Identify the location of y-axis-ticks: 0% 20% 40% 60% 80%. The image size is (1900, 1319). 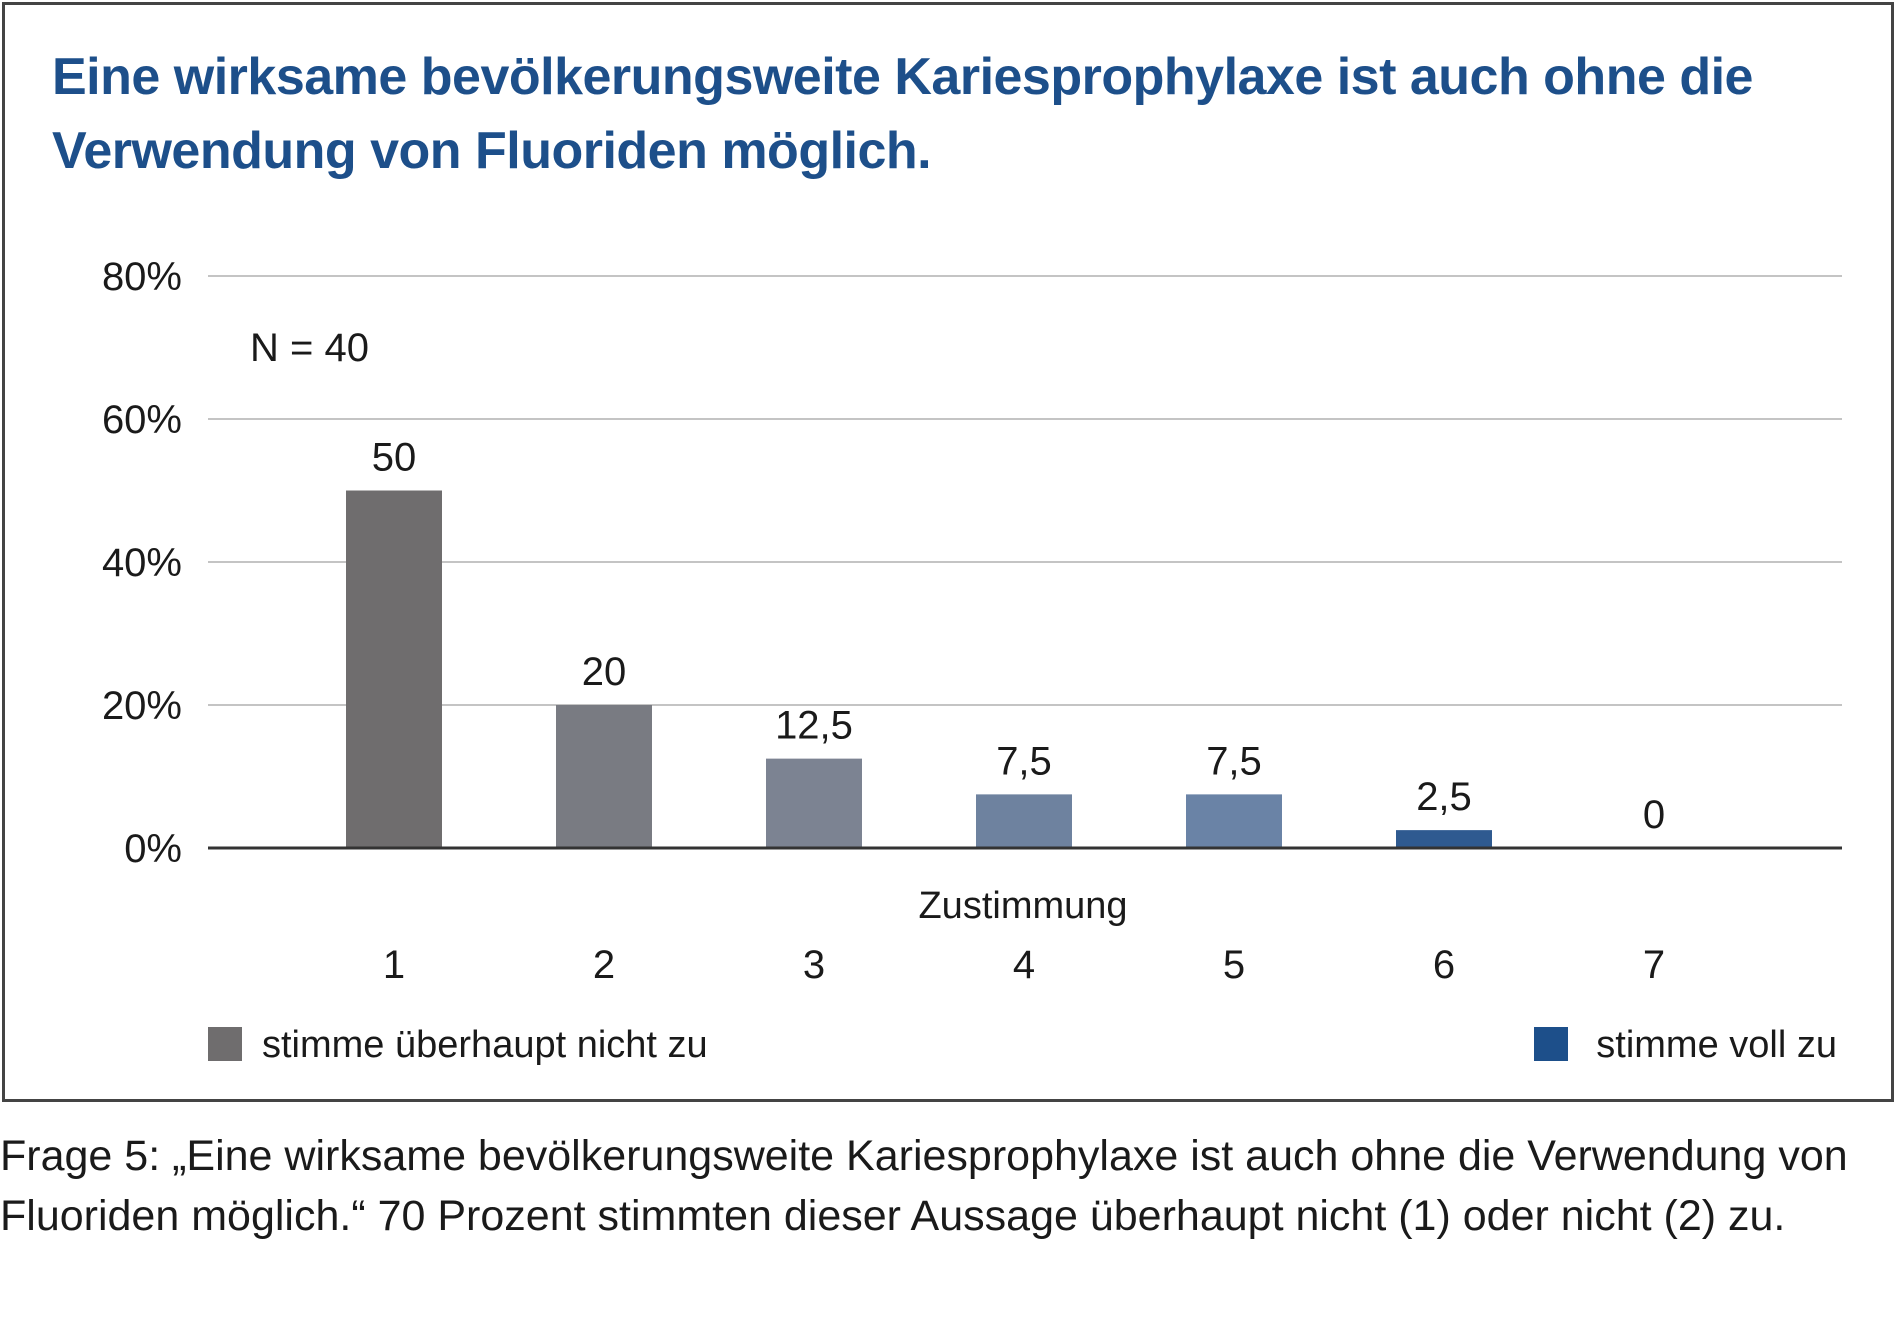
(142, 563).